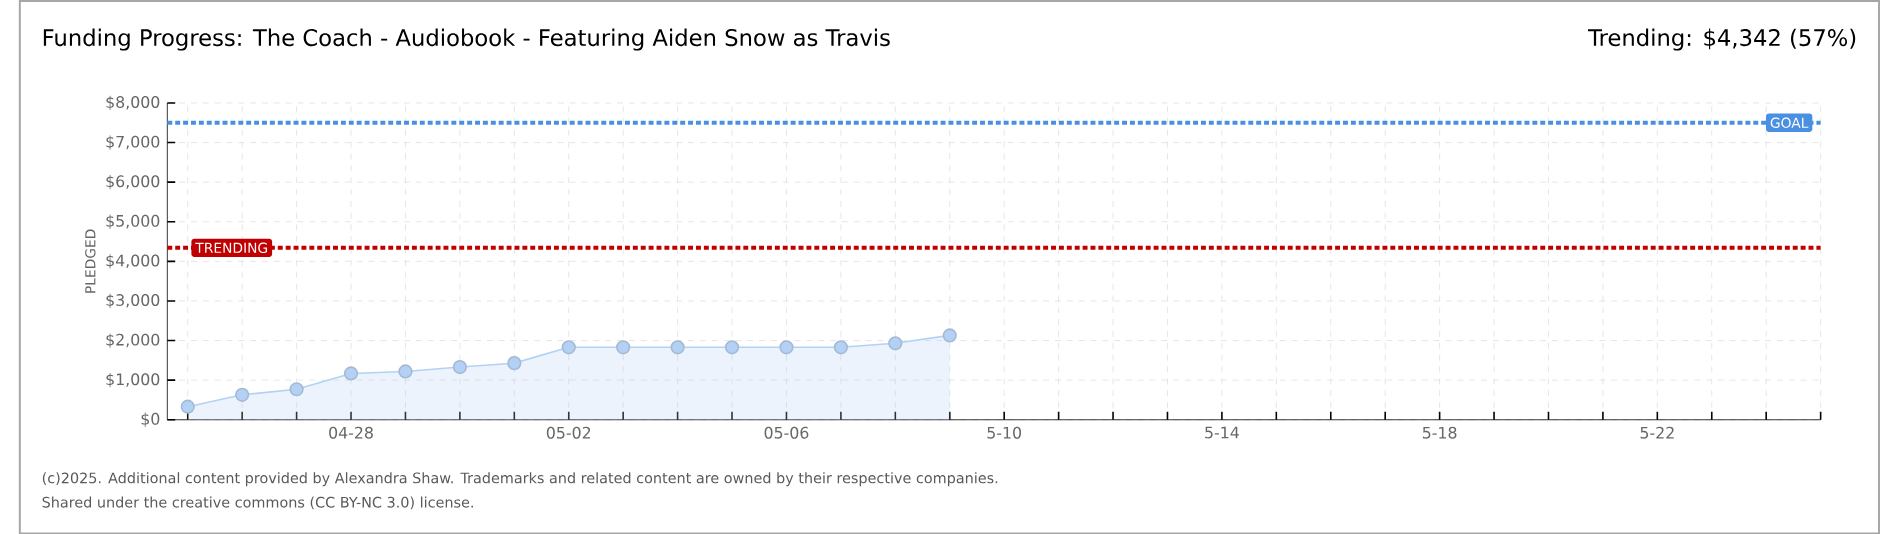  Describe the element at coordinates (1722, 39) in the screenshot. I see `chart-subtitle: Trending: $4,342 (57%)` at that location.